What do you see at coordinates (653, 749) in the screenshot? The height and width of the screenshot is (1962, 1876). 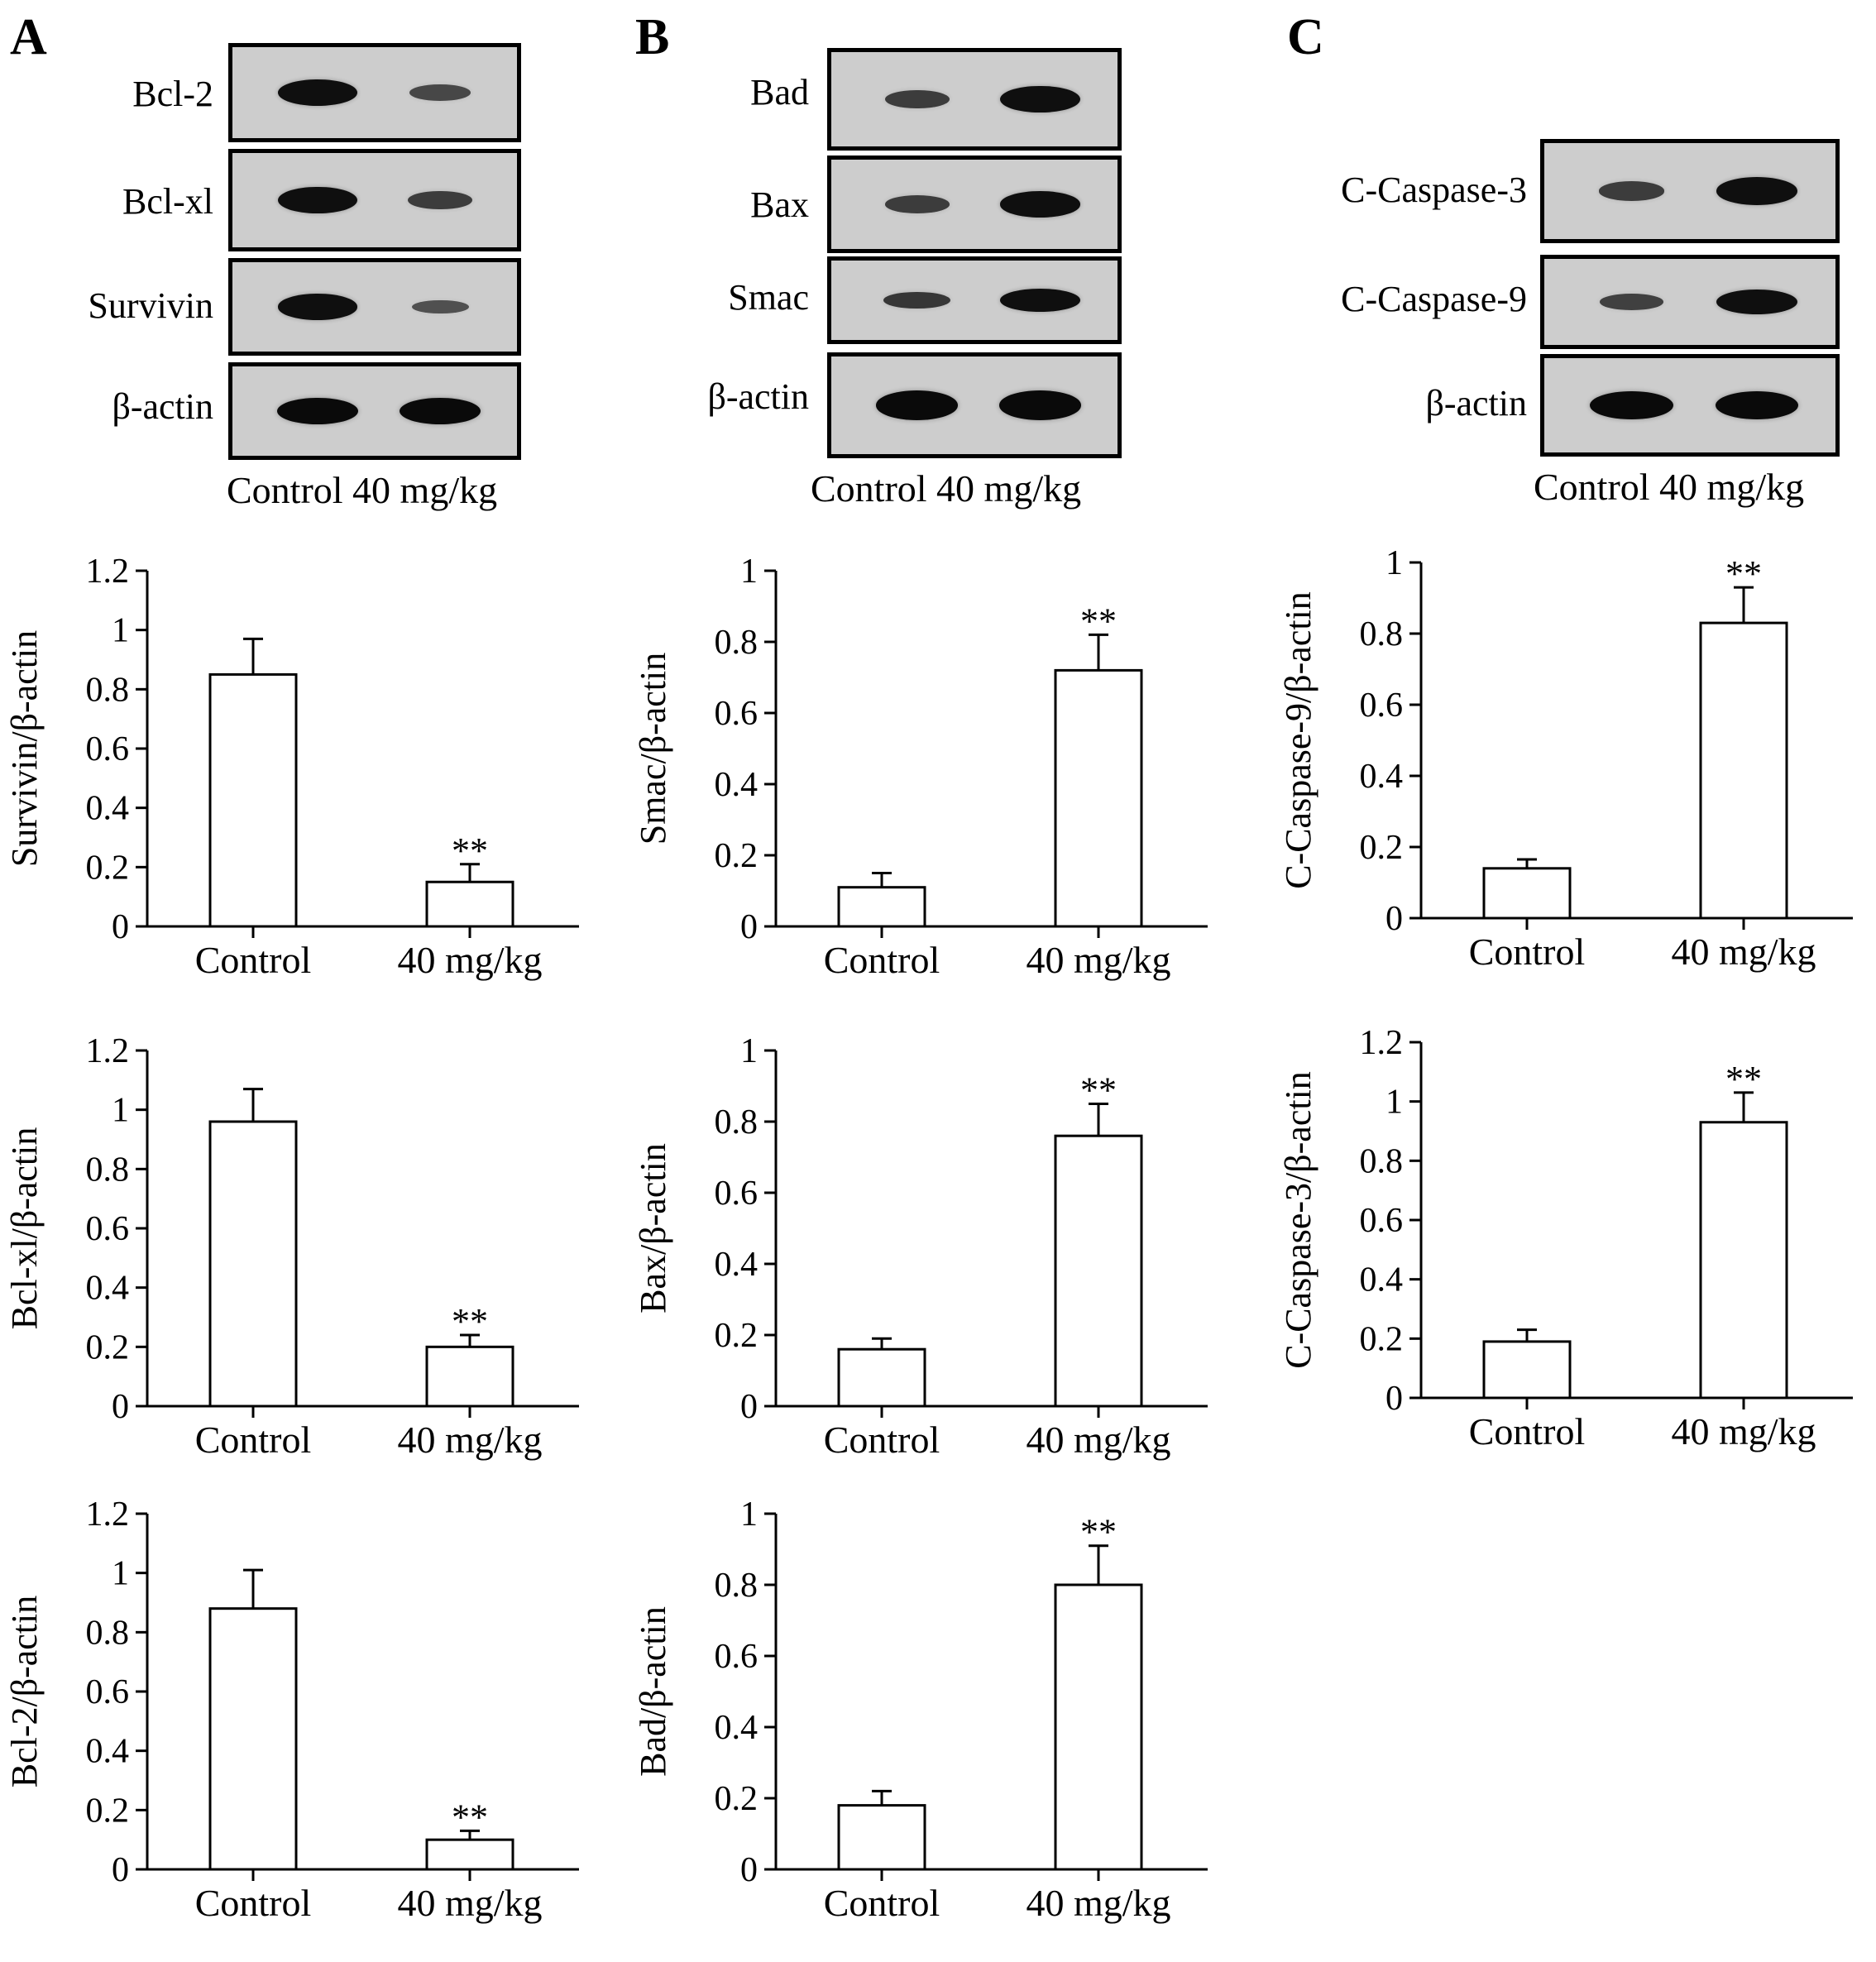 I see `y-axis-title: Smac/β-actin` at bounding box center [653, 749].